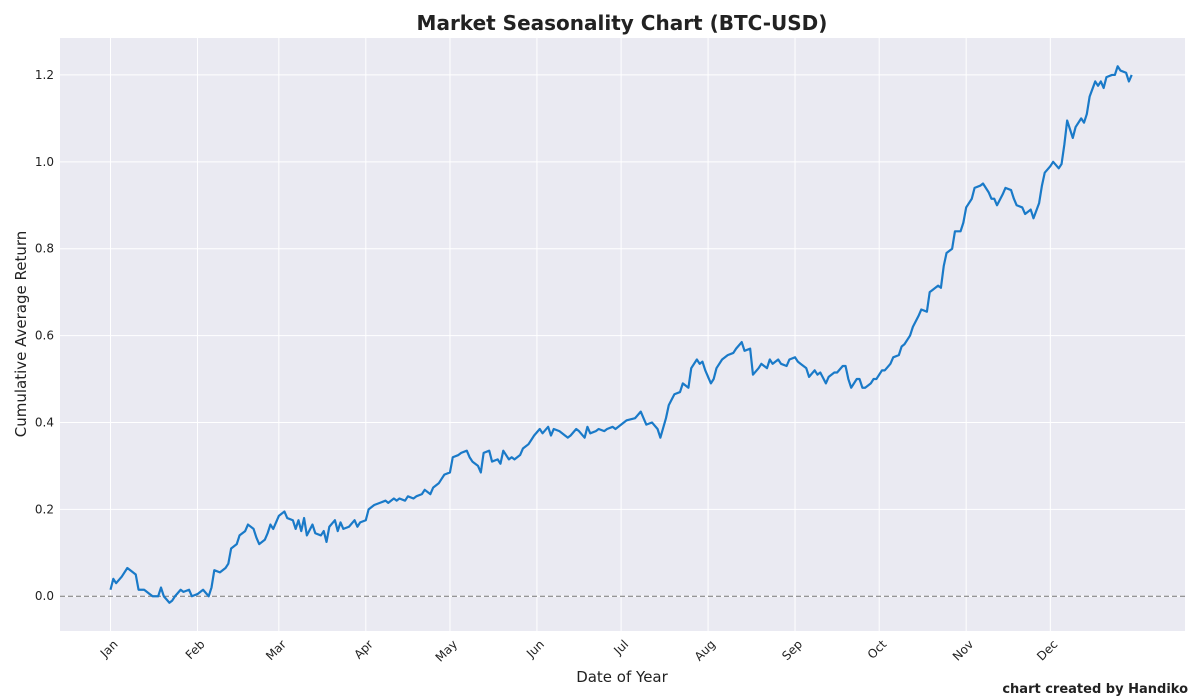 This screenshot has width=1200, height=700. What do you see at coordinates (44, 336) in the screenshot?
I see `y-tick-label: 0.6` at bounding box center [44, 336].